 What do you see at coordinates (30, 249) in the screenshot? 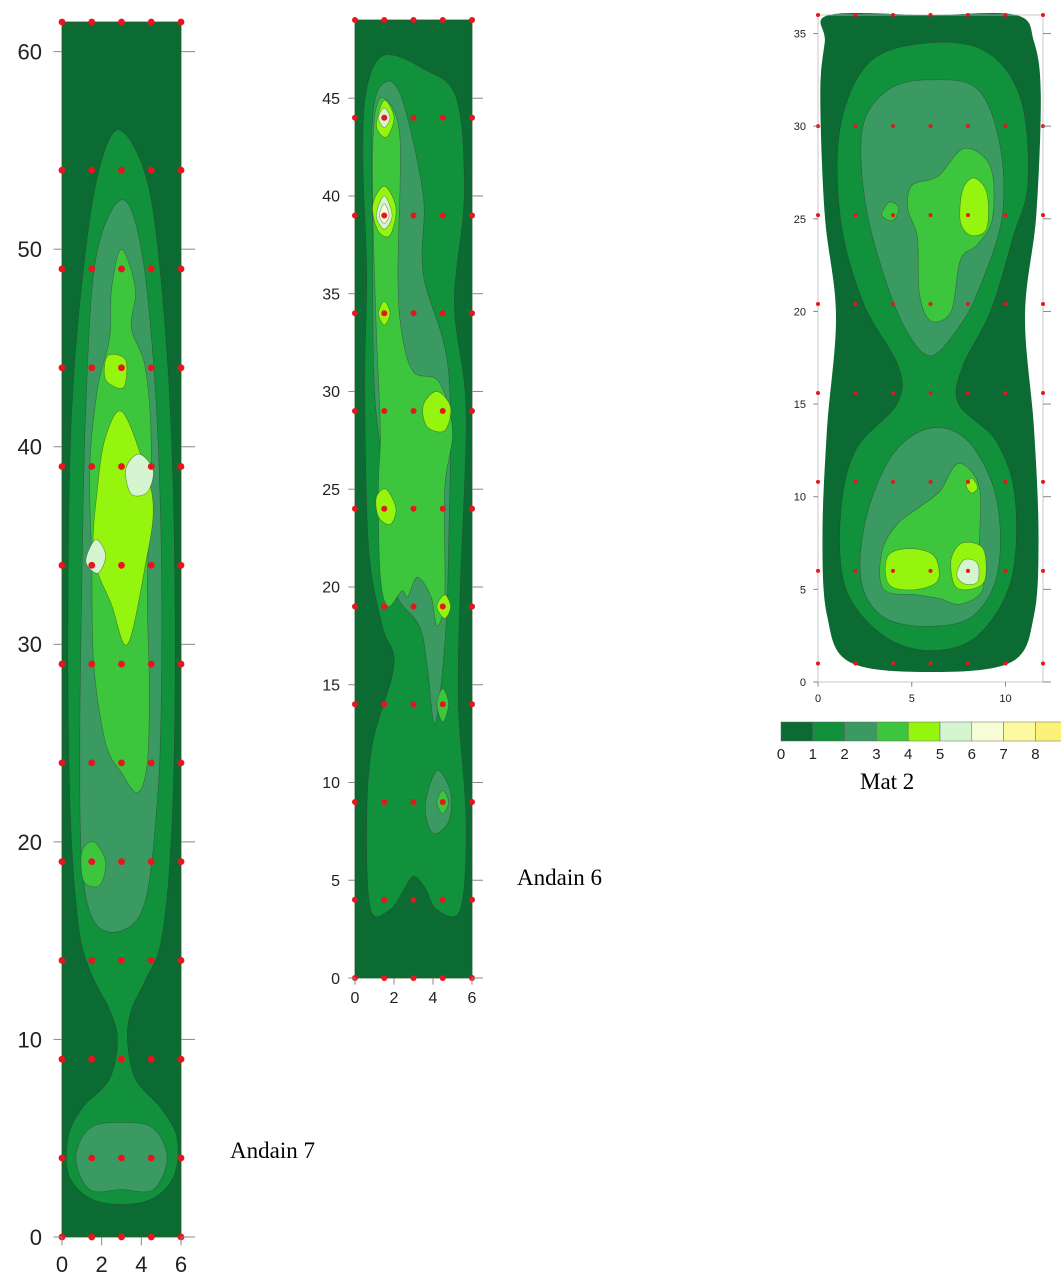
I see `y-tick-label: 50` at bounding box center [30, 249].